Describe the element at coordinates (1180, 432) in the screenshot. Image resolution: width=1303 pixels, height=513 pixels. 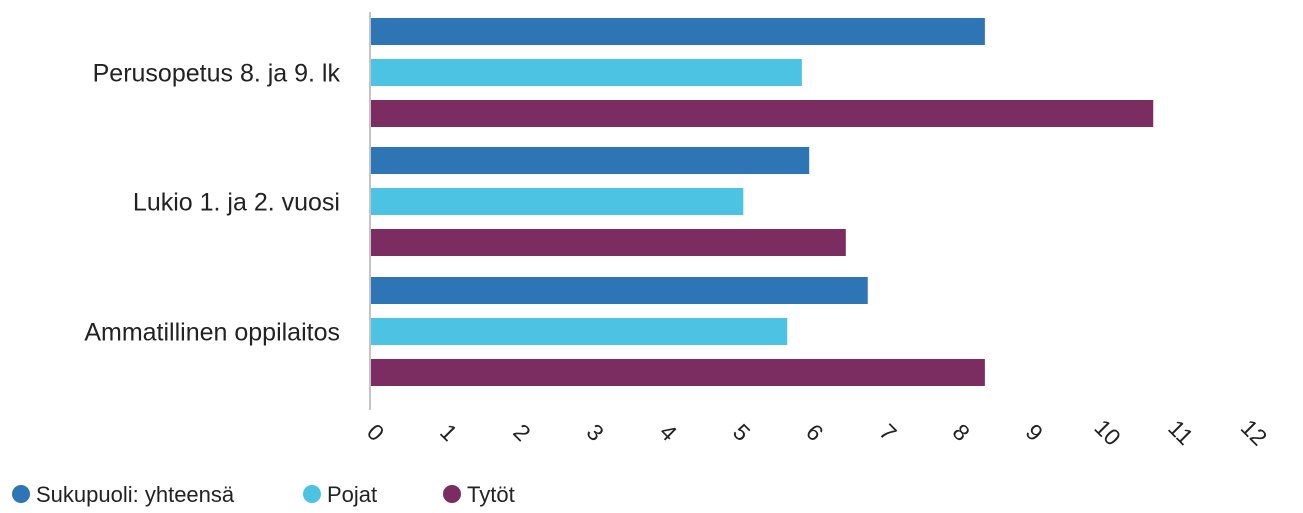
I see `x-tick-label-11: 11` at that location.